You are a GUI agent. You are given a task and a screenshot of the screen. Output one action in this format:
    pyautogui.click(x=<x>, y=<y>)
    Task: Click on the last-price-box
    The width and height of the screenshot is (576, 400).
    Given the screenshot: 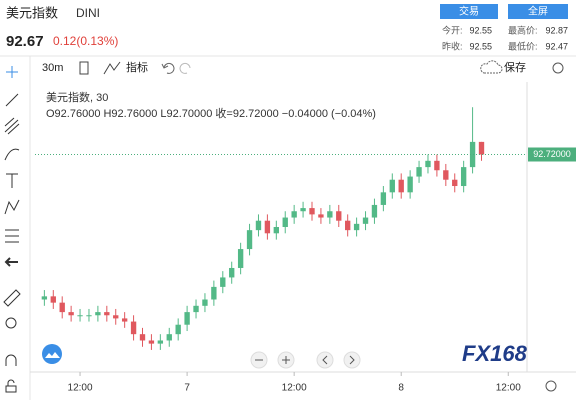 What is the action you would take?
    pyautogui.click(x=552, y=154)
    